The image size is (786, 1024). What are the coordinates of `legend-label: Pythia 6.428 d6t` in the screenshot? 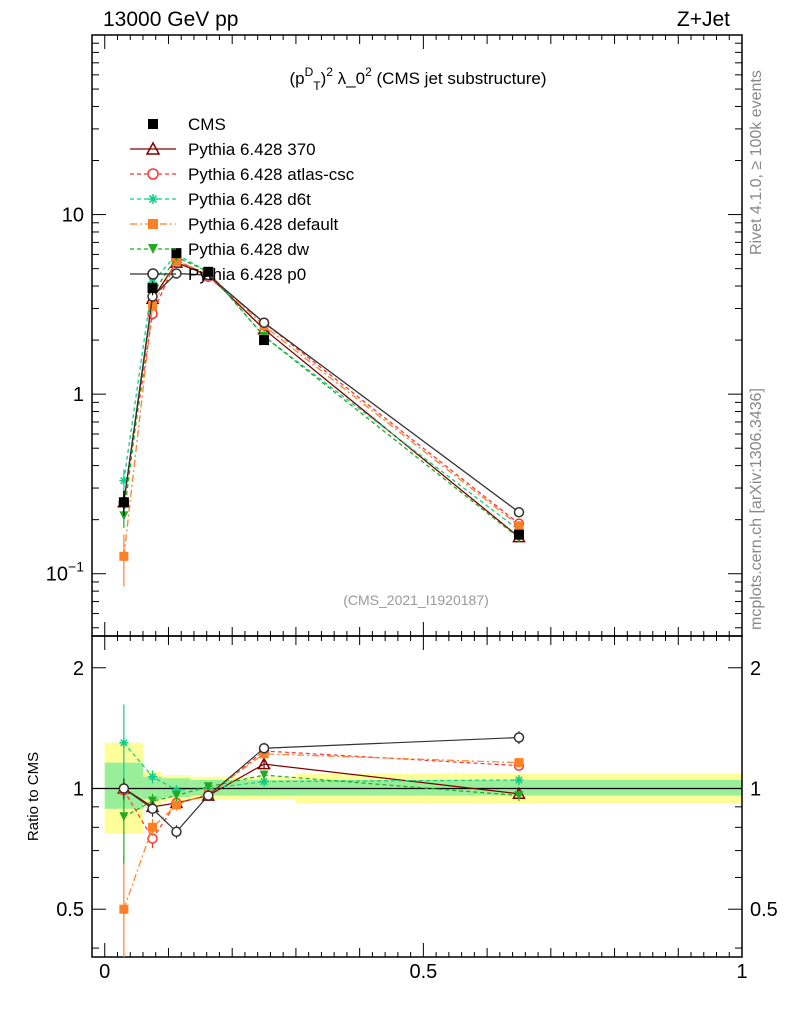 It's located at (249, 199).